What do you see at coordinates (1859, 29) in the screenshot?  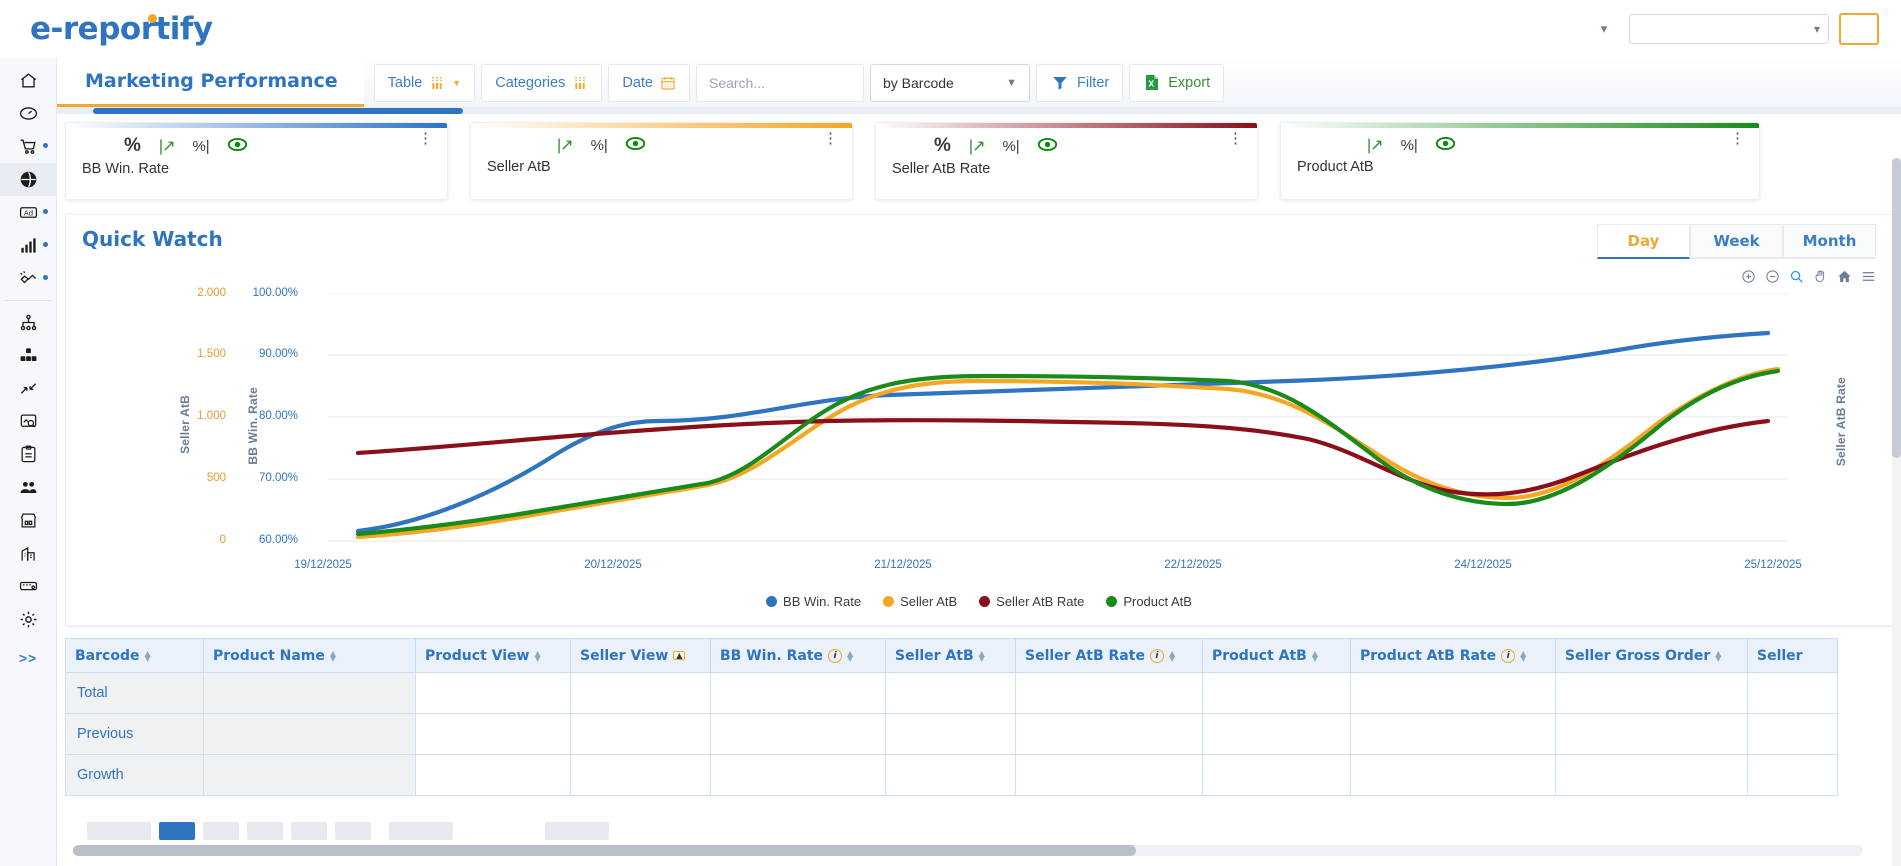 I see `profile-button` at bounding box center [1859, 29].